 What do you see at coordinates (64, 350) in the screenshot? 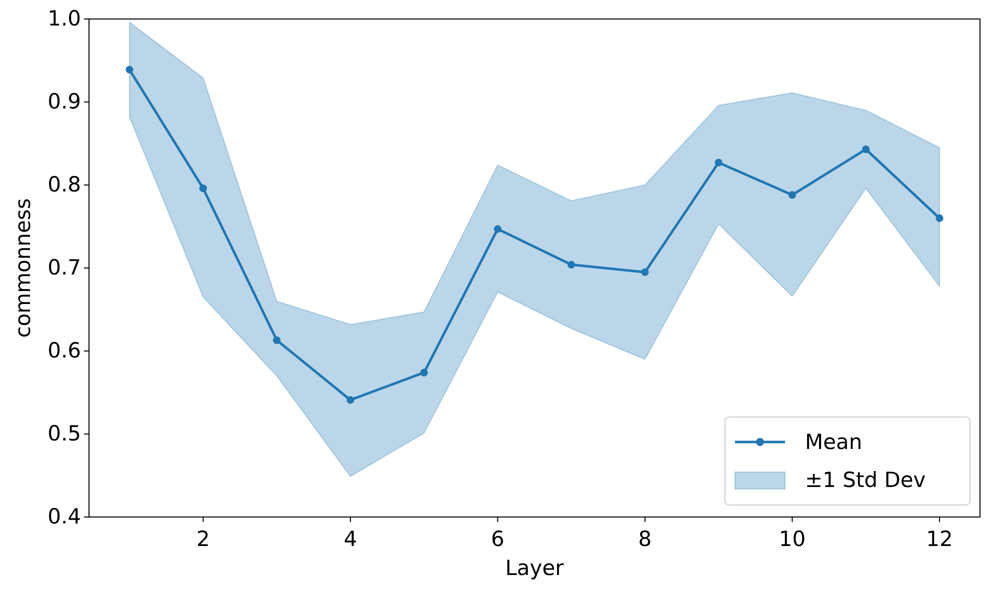
I see `y-tick-label: 0.6` at bounding box center [64, 350].